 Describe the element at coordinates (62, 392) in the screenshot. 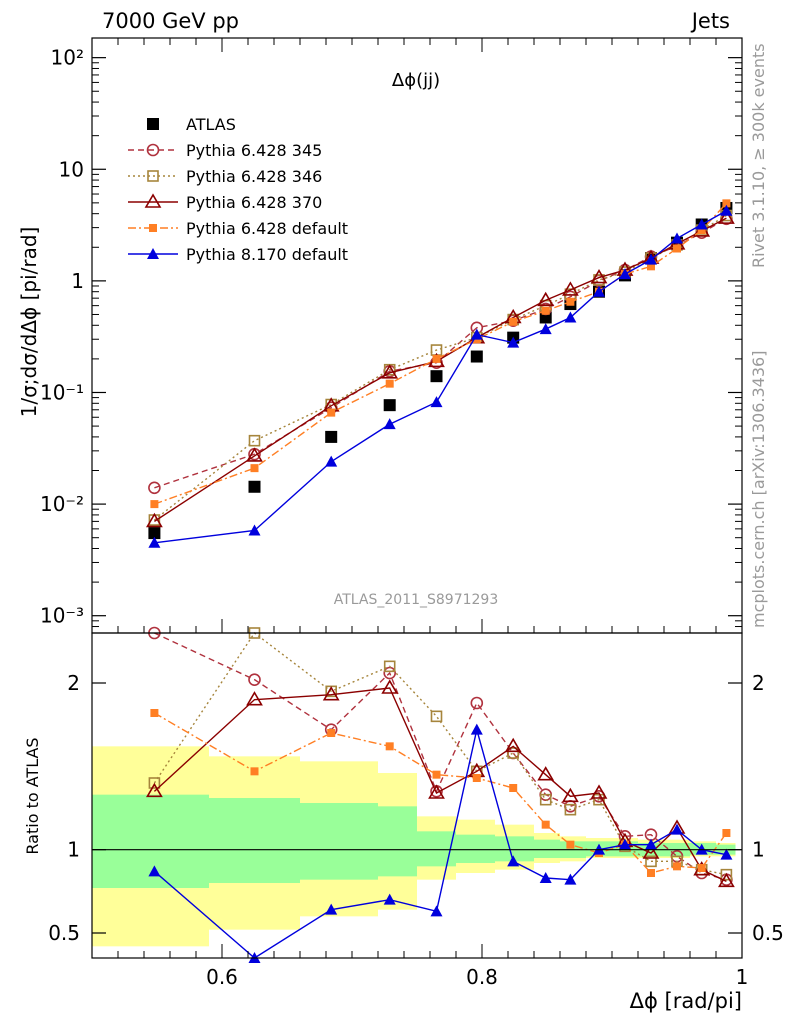

I see `main-y-tick-label: 10⁻¹` at that location.